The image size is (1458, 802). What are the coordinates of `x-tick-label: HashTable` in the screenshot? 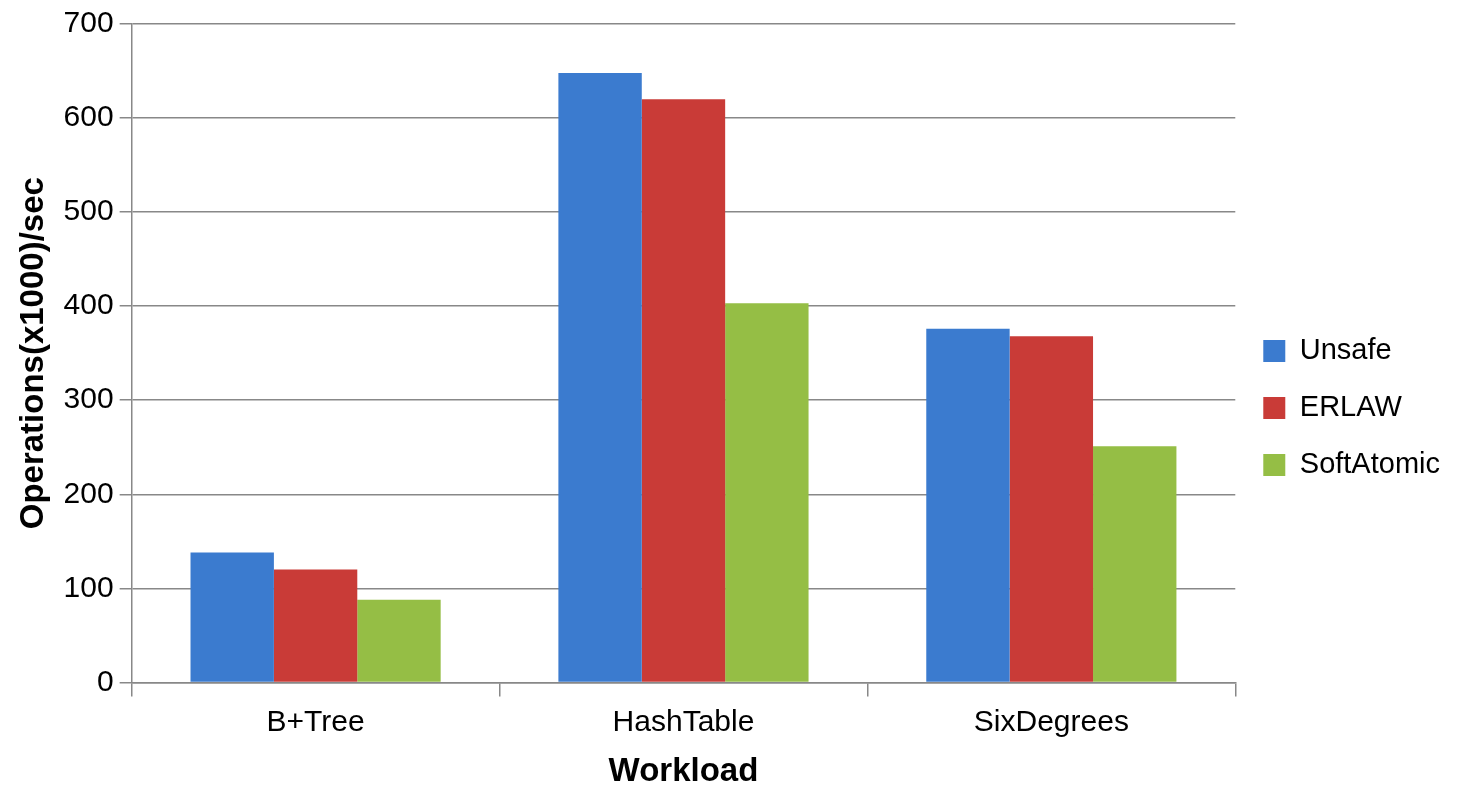 It's located at (683, 720).